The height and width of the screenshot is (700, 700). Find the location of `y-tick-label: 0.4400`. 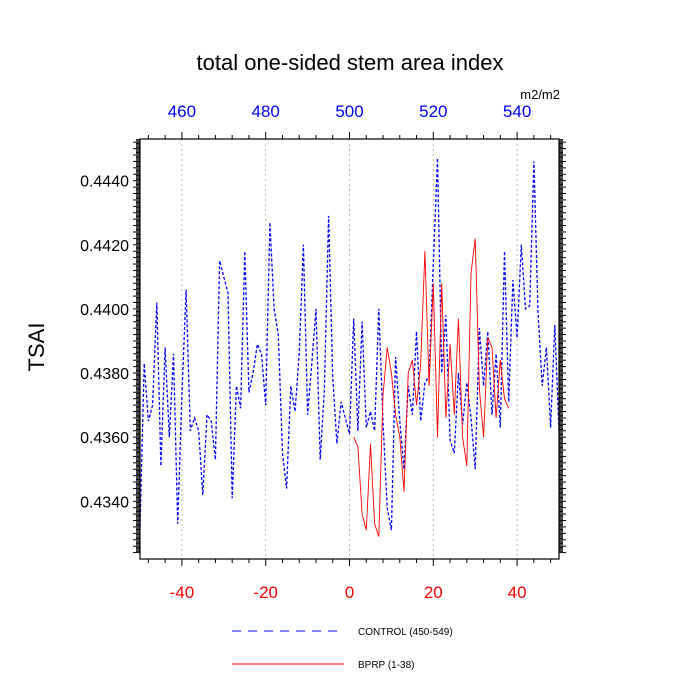

y-tick-label: 0.4400 is located at coordinates (104, 310).